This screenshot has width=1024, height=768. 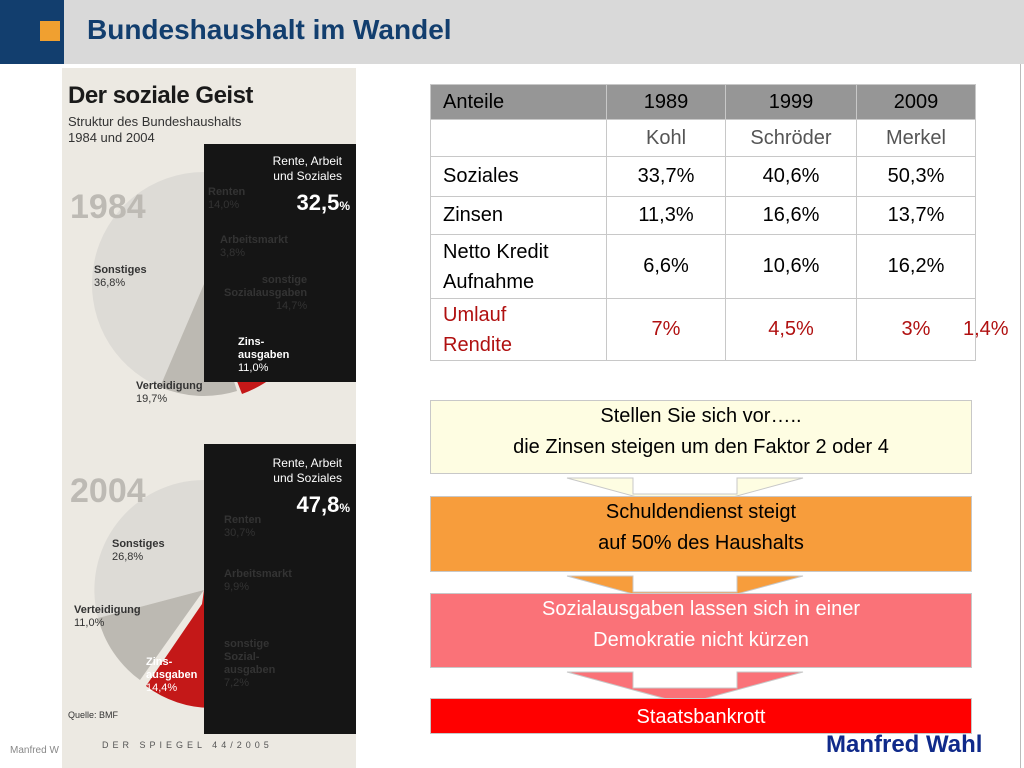 I want to click on table-row-label: Netto Kredit Aufnahme, so click(x=518, y=266).